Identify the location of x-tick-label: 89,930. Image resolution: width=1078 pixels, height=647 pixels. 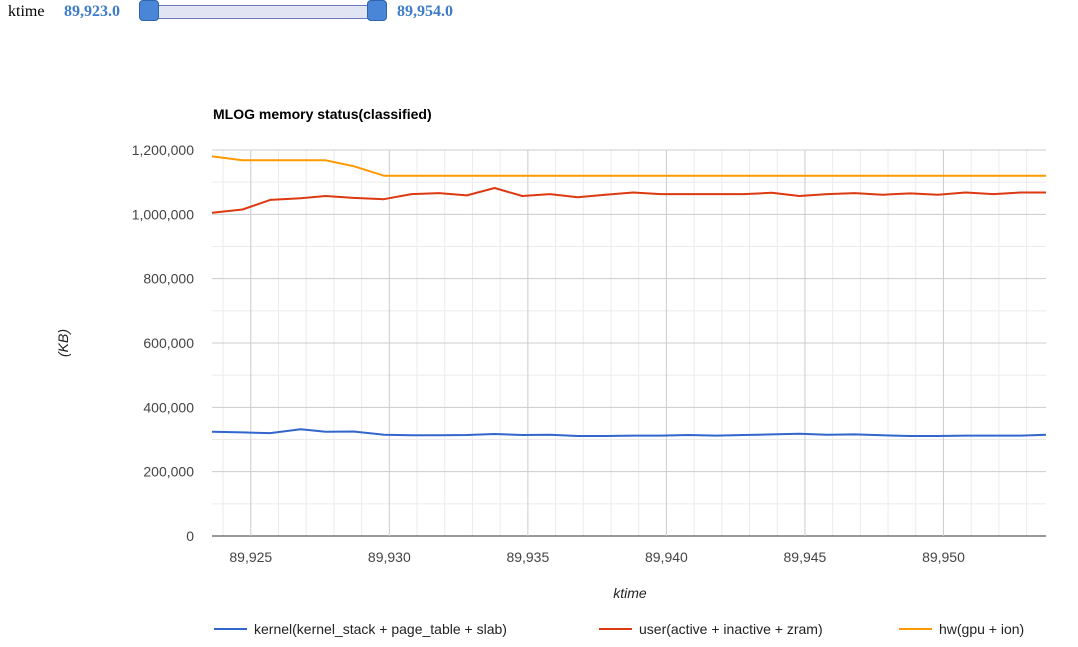
(389, 557).